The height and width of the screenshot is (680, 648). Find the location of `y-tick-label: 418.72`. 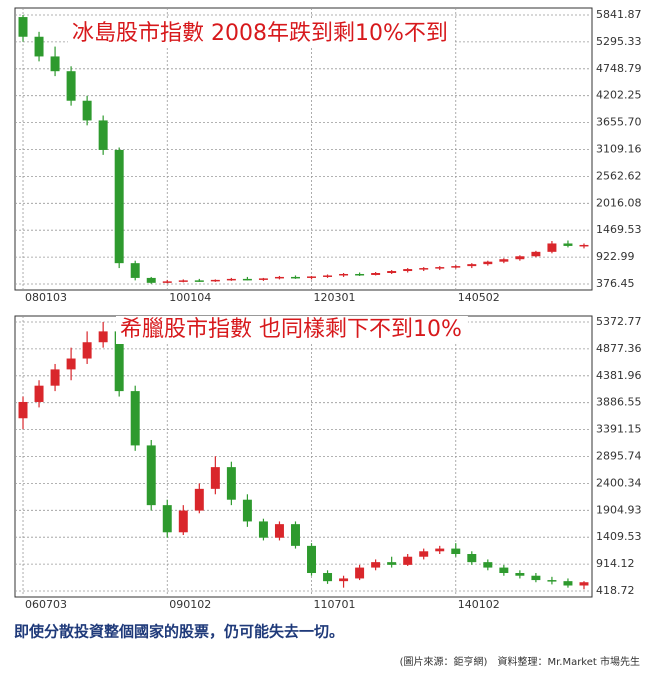

y-tick-label: 418.72 is located at coordinates (615, 590).